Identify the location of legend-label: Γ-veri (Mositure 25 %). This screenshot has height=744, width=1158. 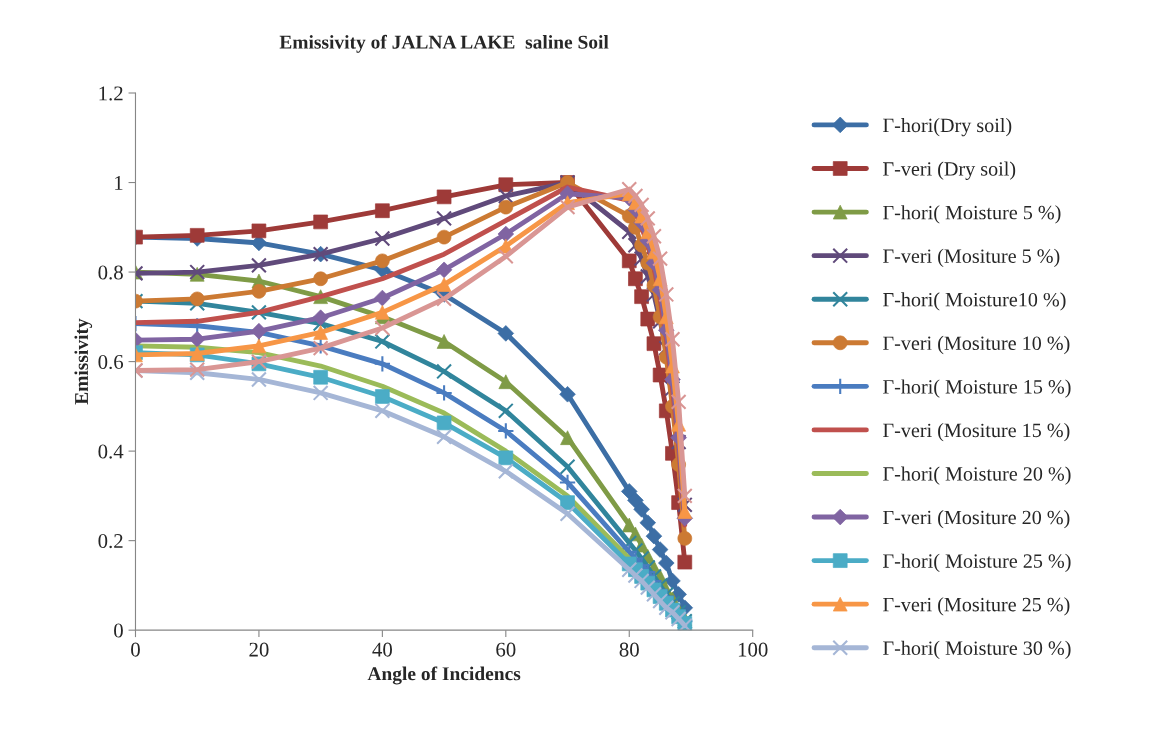
(976, 606).